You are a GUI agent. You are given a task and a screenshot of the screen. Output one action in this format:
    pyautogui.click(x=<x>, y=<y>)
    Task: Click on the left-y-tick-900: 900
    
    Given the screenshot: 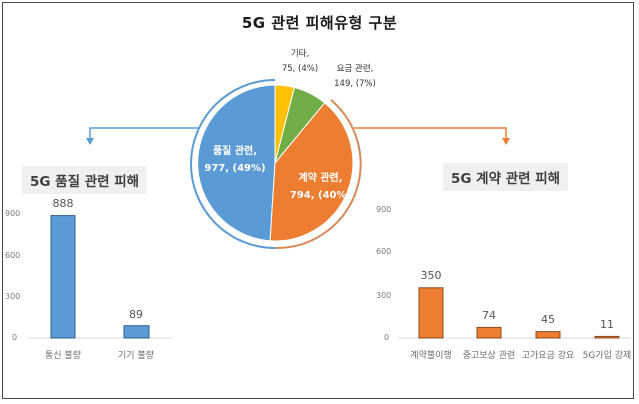 What is the action you would take?
    pyautogui.click(x=13, y=213)
    